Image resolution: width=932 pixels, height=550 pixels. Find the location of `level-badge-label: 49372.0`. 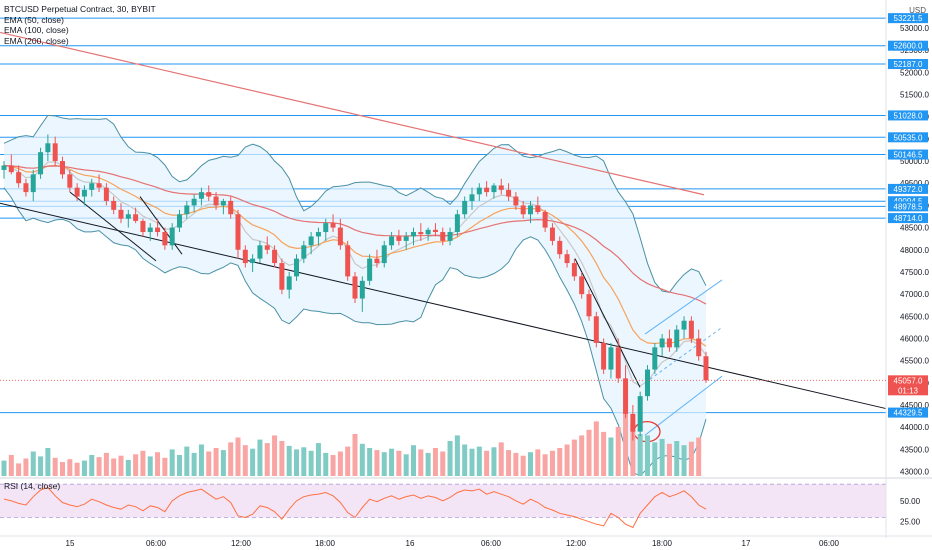

level-badge-label: 49372.0 is located at coordinates (908, 189).